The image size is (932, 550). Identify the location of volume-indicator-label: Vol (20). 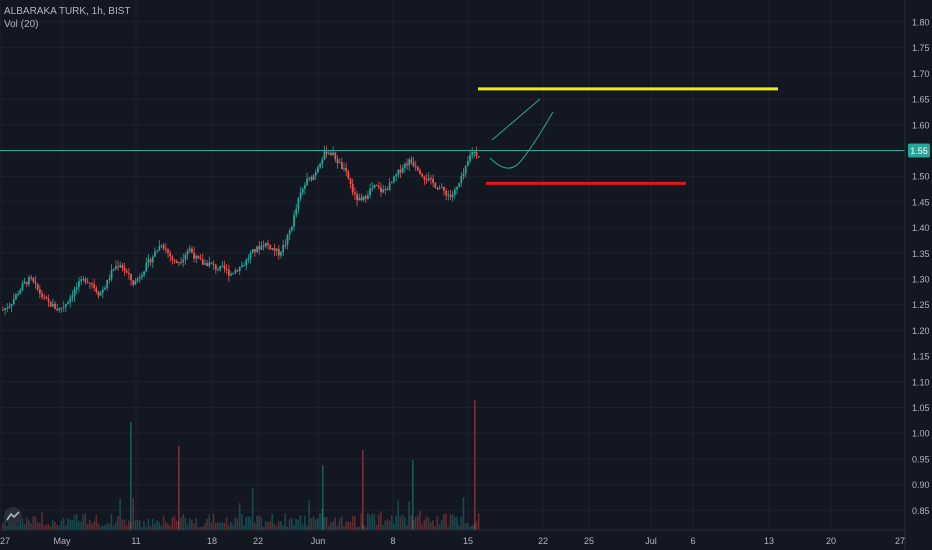
(21, 24).